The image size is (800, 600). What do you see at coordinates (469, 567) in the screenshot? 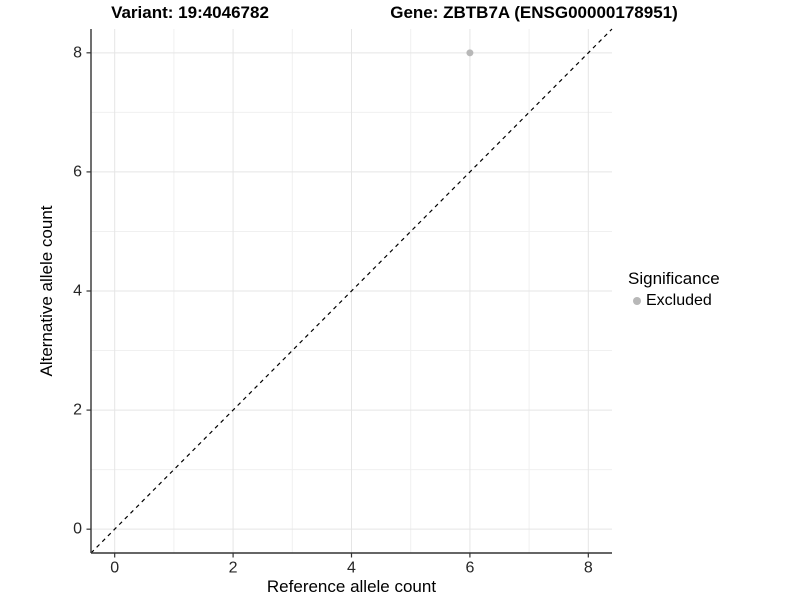
I see `x-tick-label: 6` at bounding box center [469, 567].